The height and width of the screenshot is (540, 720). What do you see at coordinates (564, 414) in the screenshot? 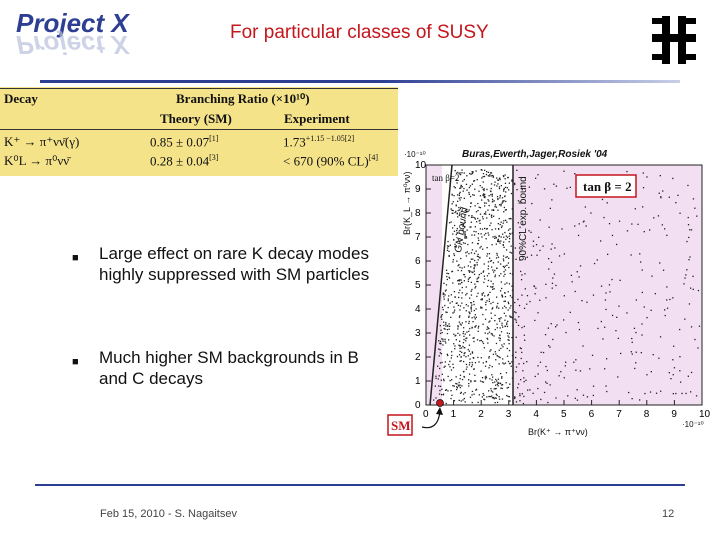
I see `x-tick-label: 5` at bounding box center [564, 414].